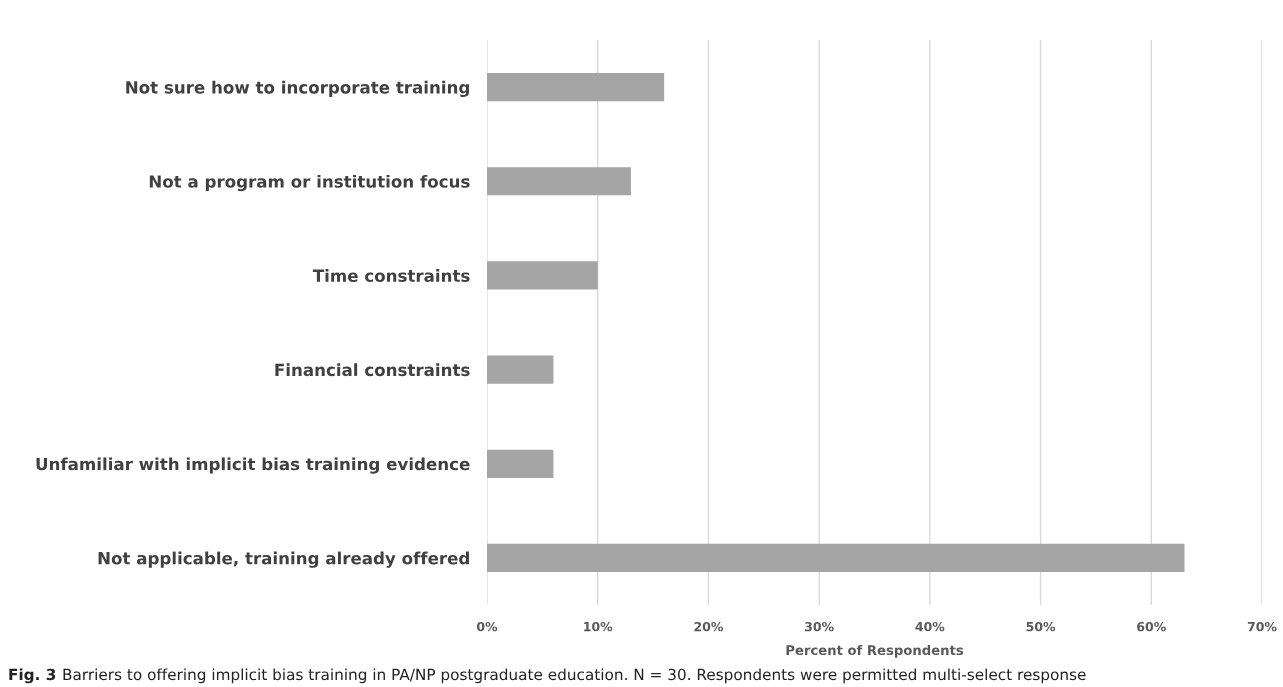 The height and width of the screenshot is (687, 1283). Describe the element at coordinates (32, 676) in the screenshot. I see `caption: Fig. 3` at that location.